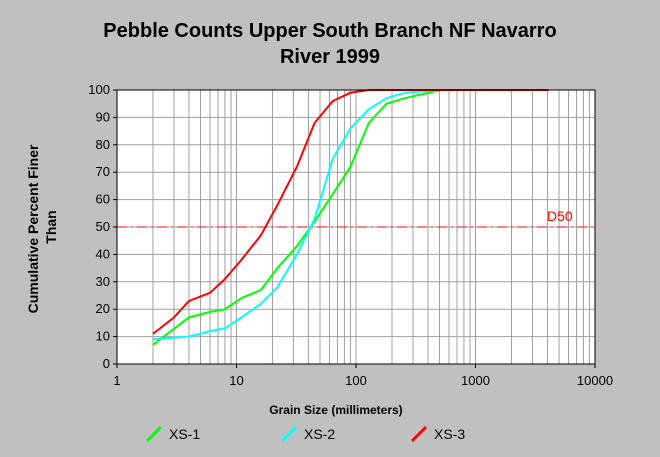 The image size is (660, 457). I want to click on legend-swatch-xs3, so click(419, 434).